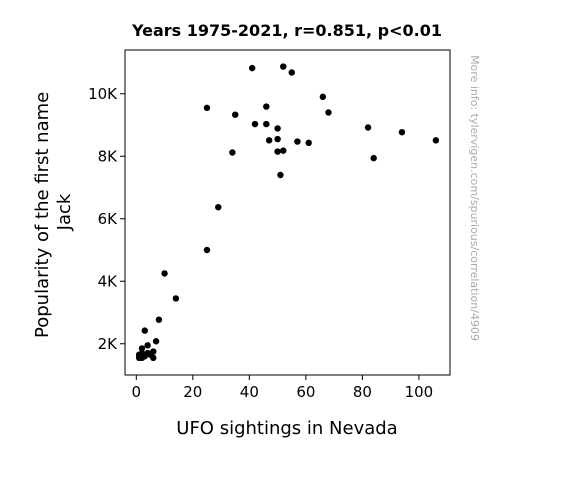 The width and height of the screenshot is (575, 500). I want to click on y-tick-label: 4K, so click(108, 281).